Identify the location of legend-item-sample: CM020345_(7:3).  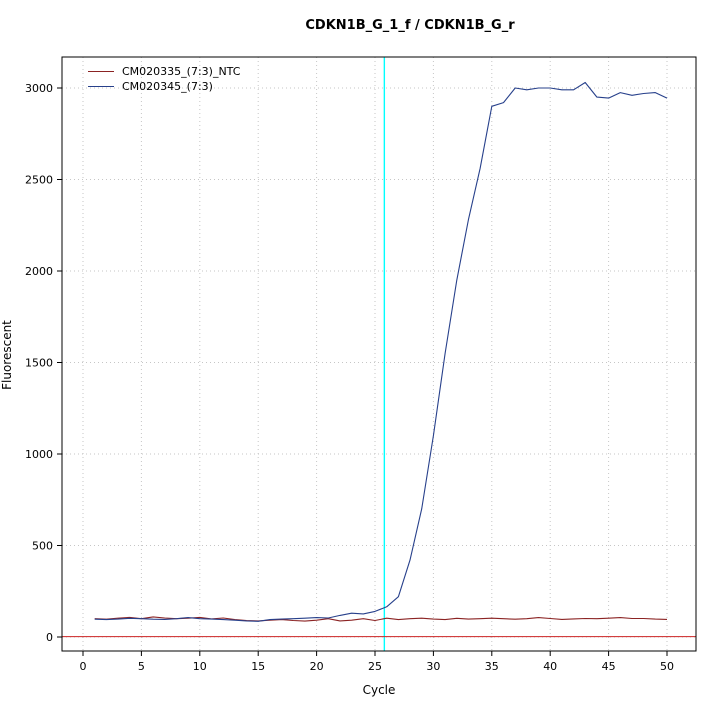
(164, 86).